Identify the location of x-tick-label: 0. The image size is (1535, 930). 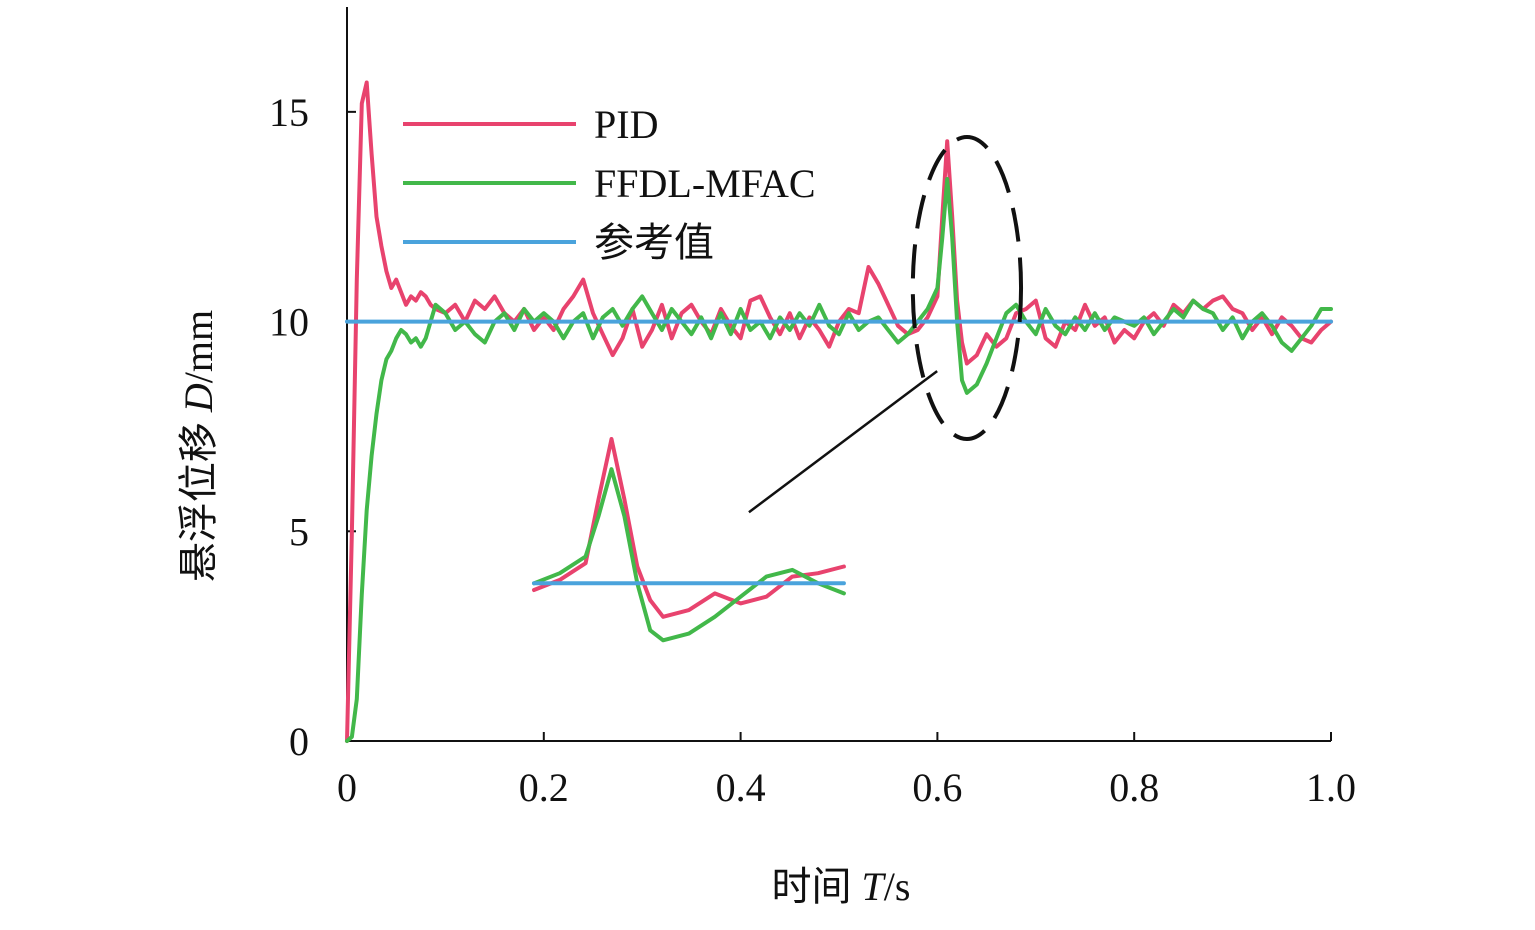
(347, 787).